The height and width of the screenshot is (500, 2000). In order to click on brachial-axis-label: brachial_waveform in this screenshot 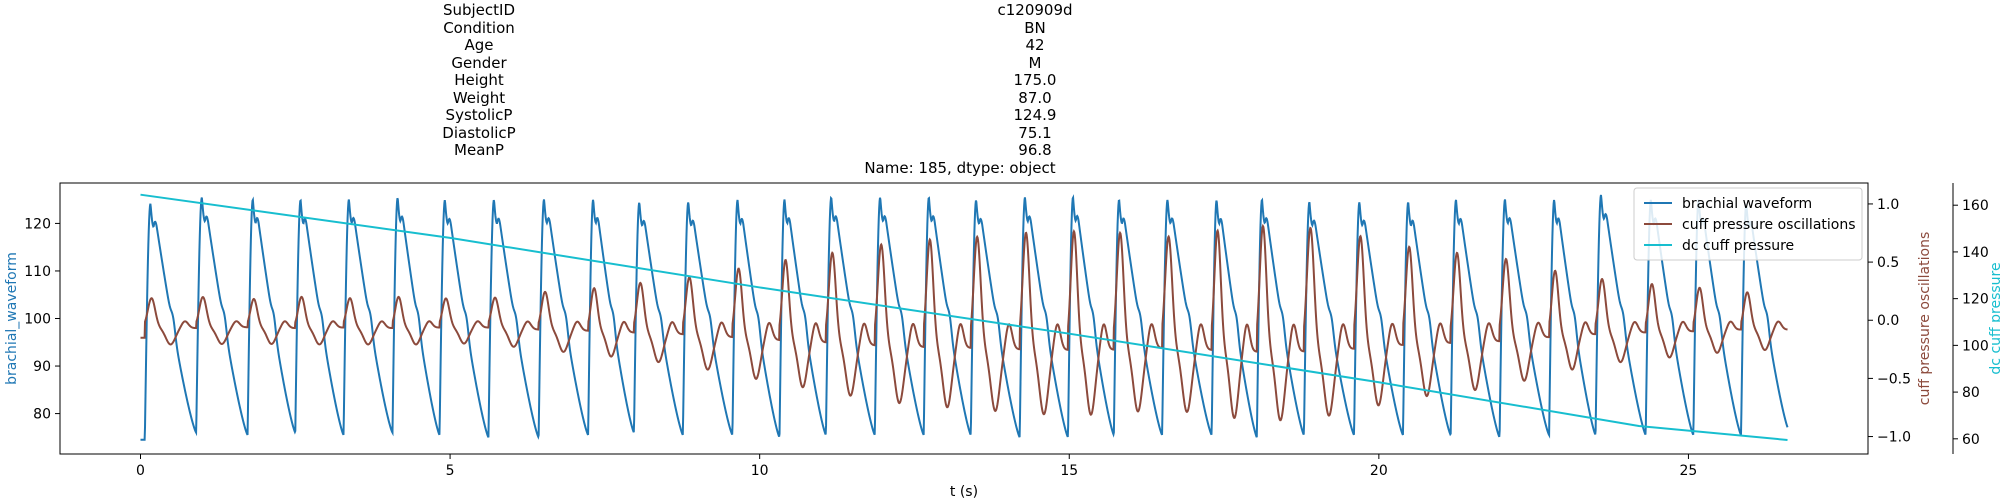, I will do `click(12, 318)`.